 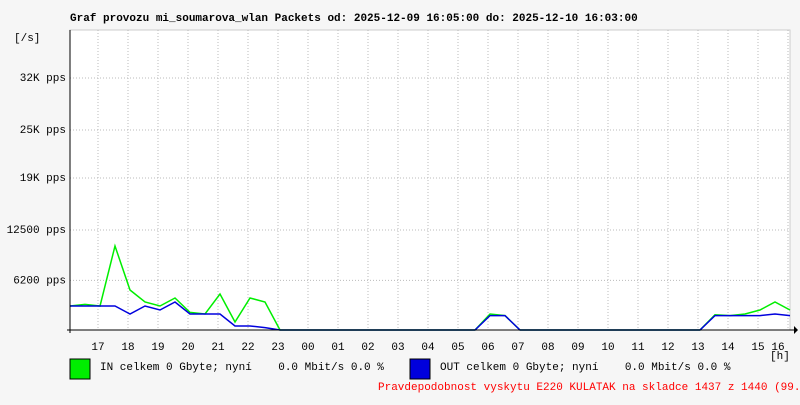 What do you see at coordinates (43, 79) in the screenshot?
I see `y-tick-label: 32K pps` at bounding box center [43, 79].